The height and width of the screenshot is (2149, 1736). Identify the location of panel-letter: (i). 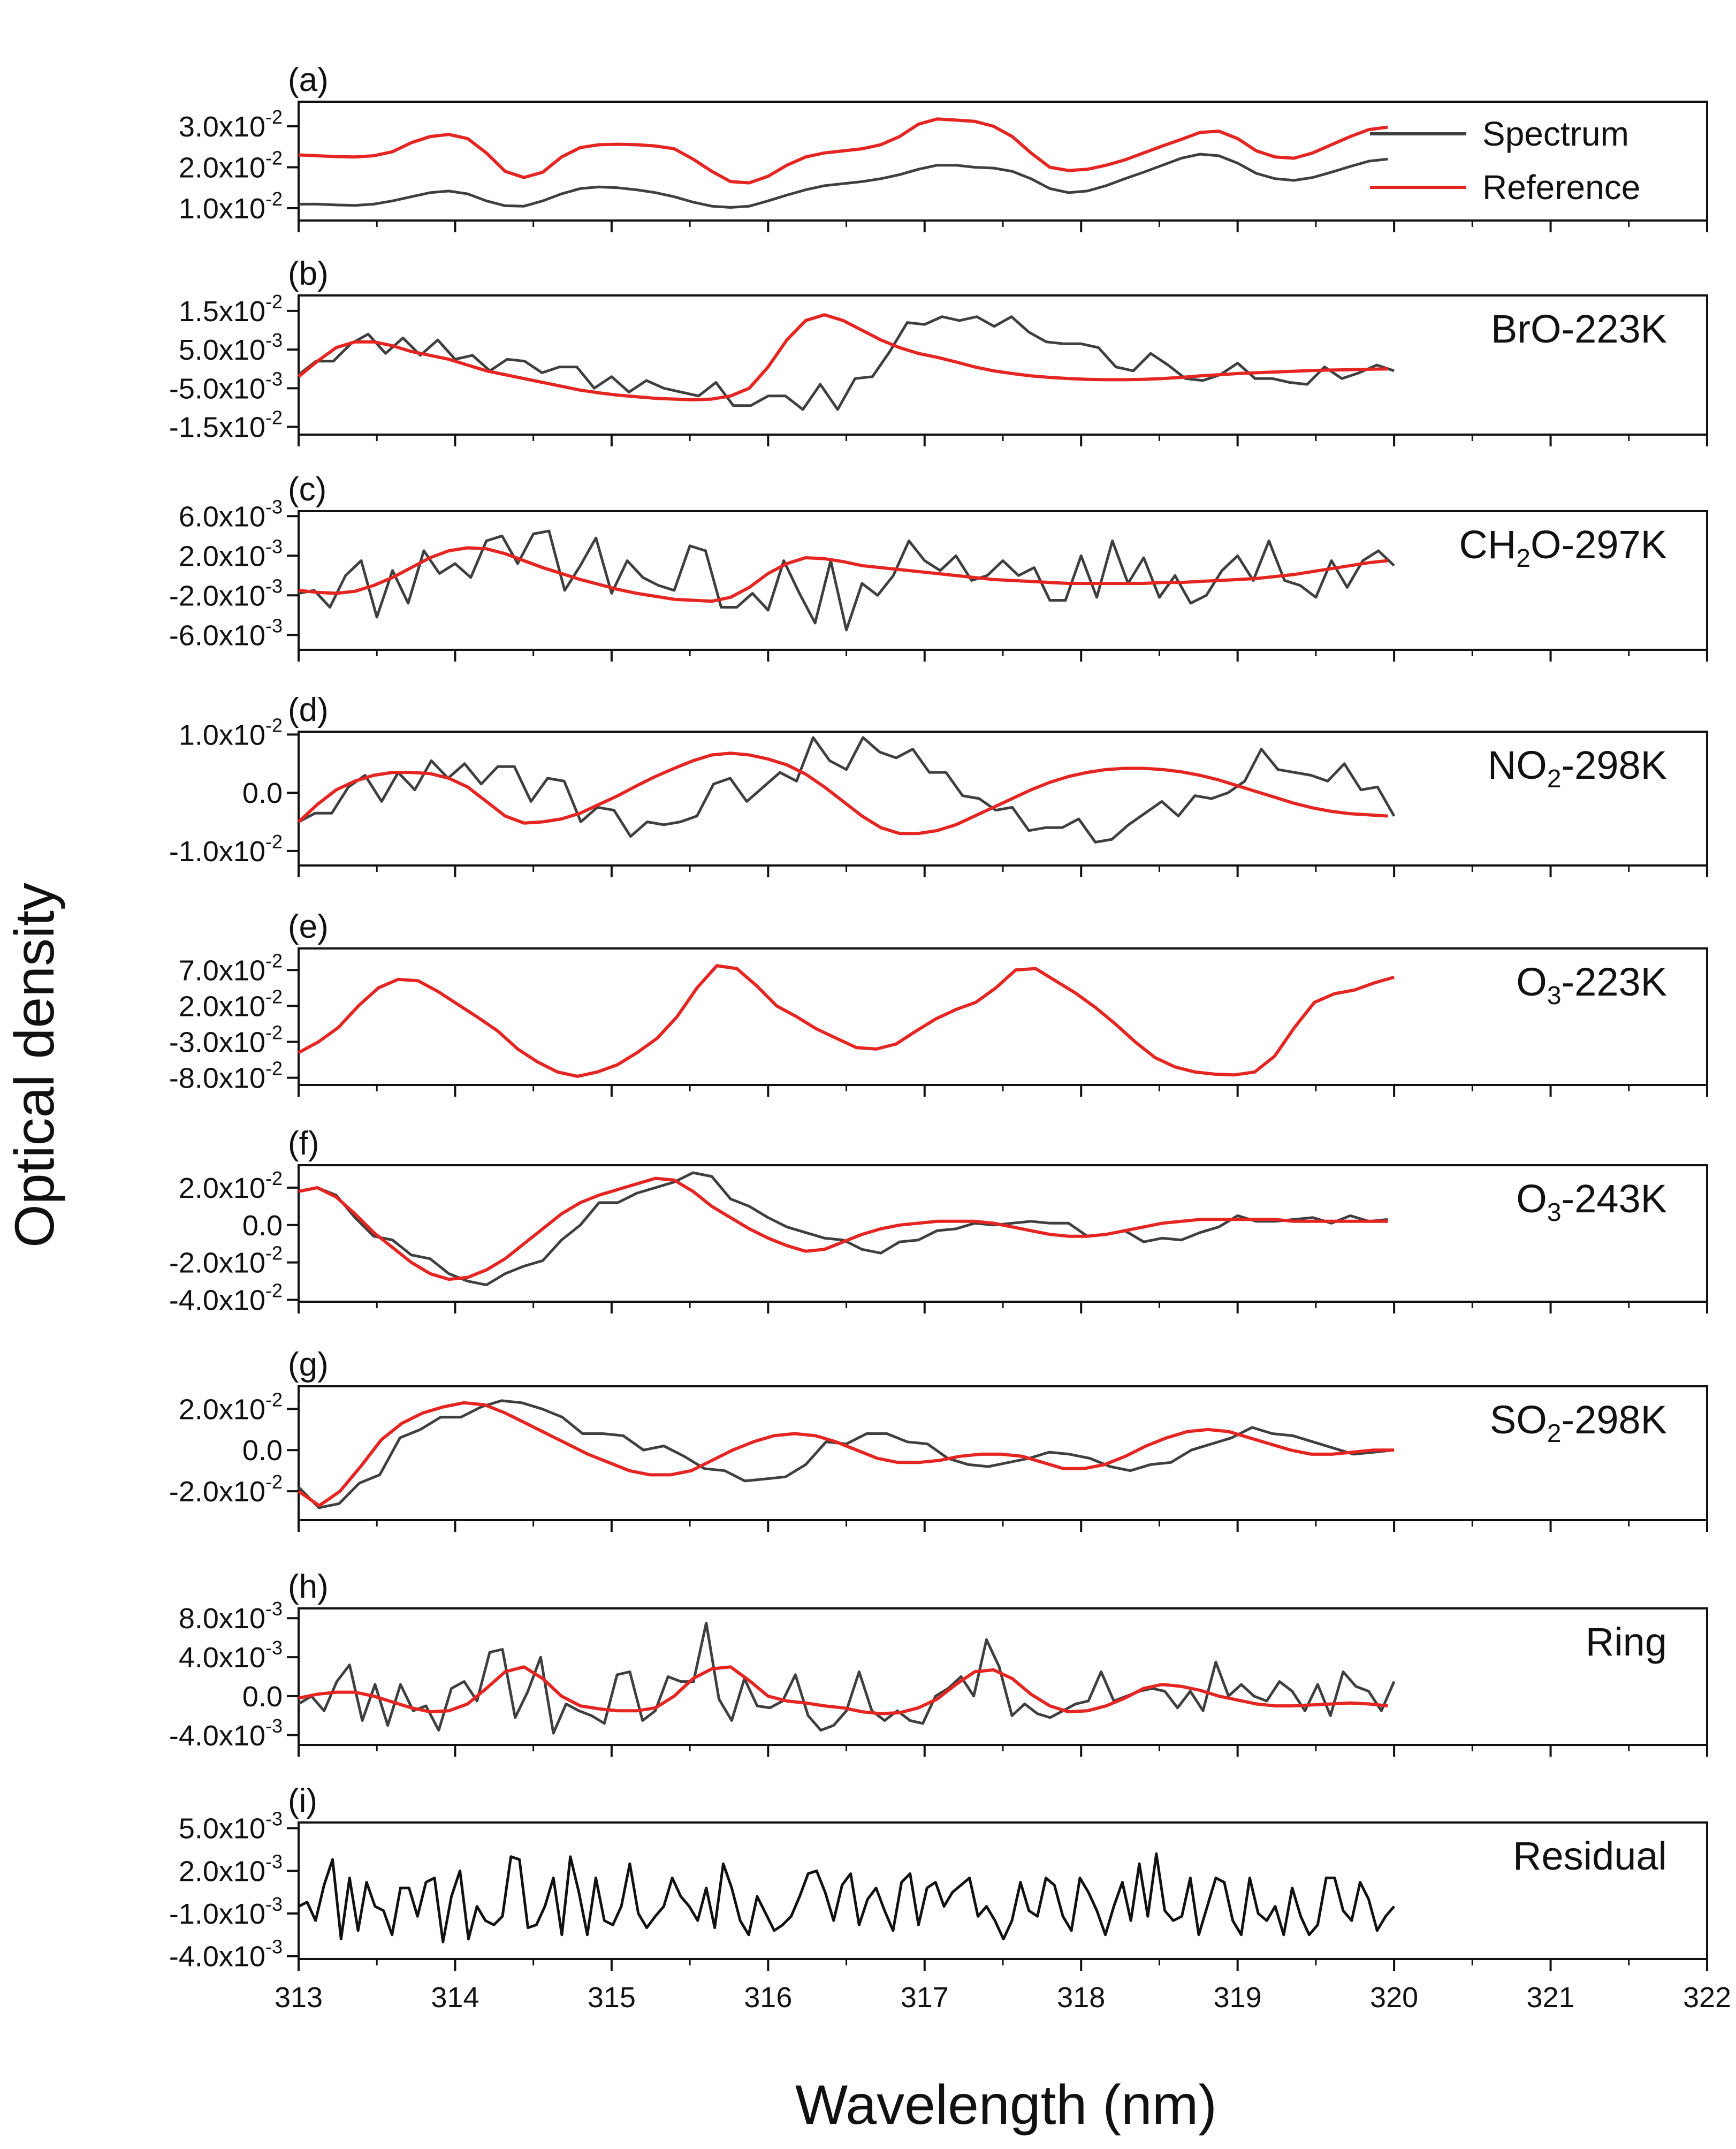
(303, 1801).